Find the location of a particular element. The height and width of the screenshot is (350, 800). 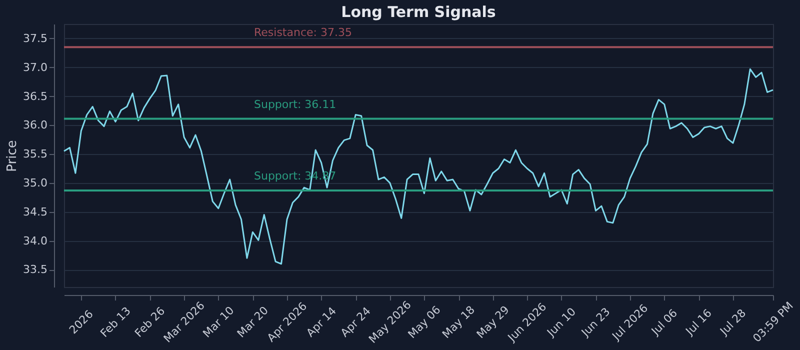

y-tick-label: 35.0 is located at coordinates (35, 183).